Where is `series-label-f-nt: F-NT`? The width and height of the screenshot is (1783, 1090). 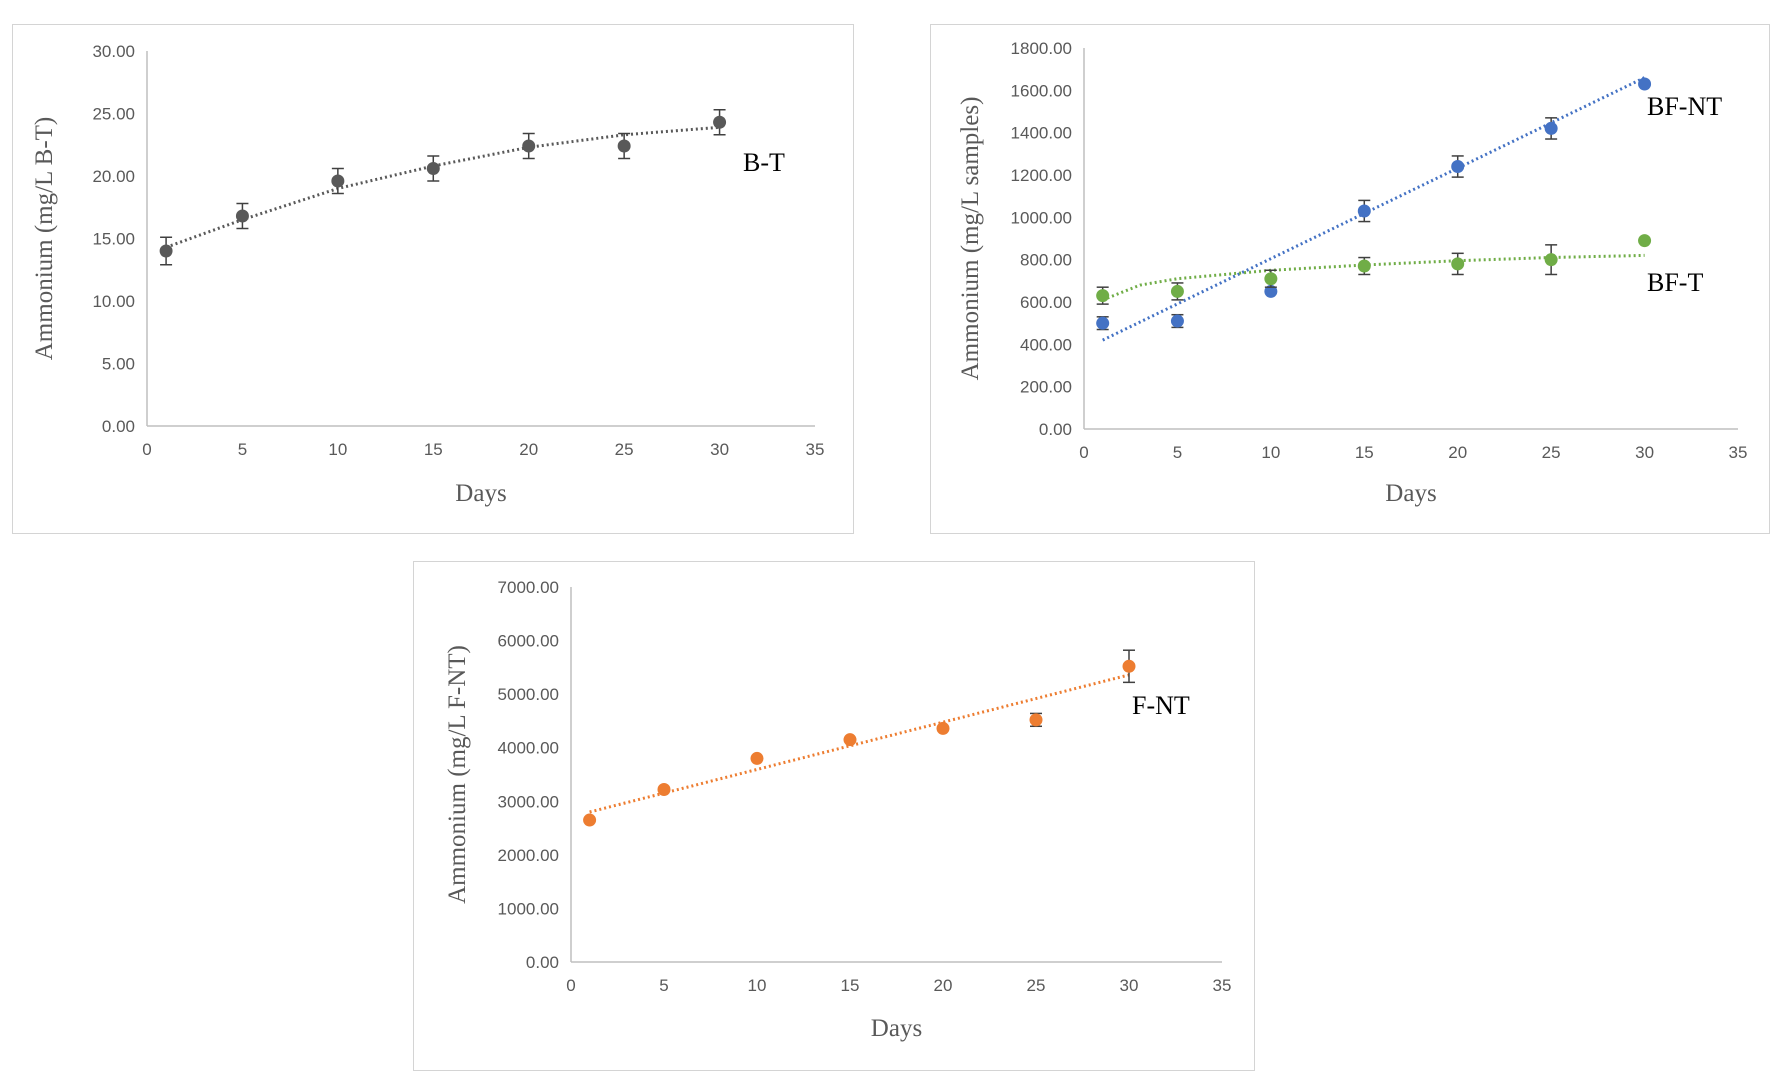 series-label-f-nt: F-NT is located at coordinates (1161, 705).